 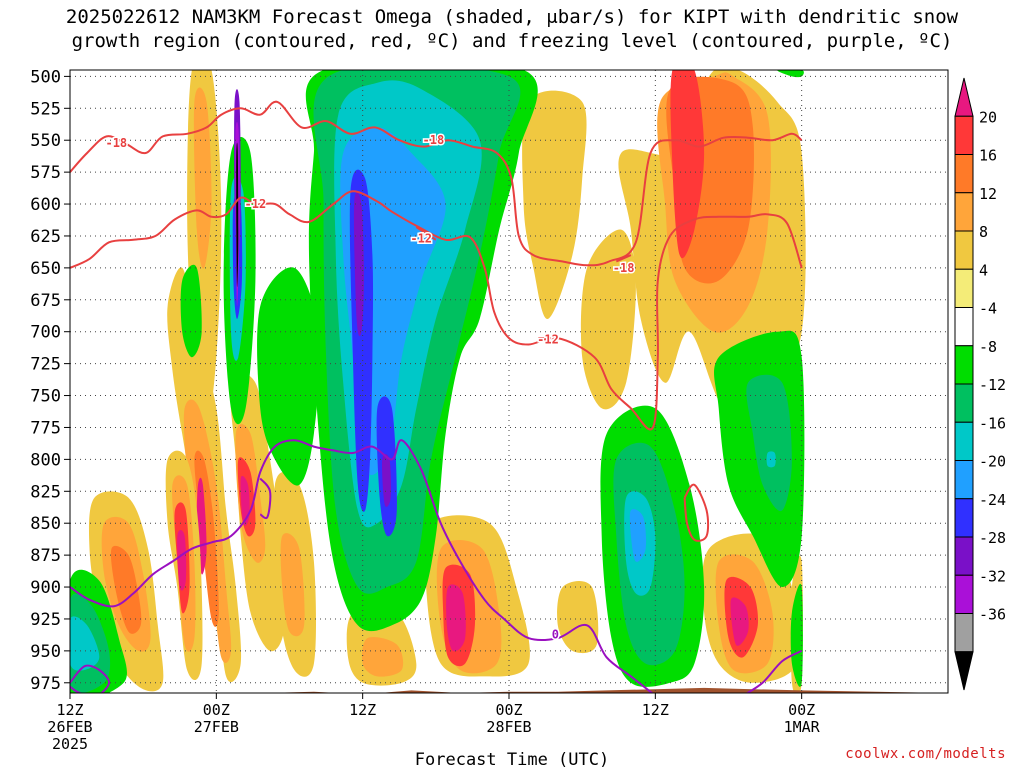 What do you see at coordinates (555, 634) in the screenshot?
I see `freezing-level-contour-label: 0` at bounding box center [555, 634].